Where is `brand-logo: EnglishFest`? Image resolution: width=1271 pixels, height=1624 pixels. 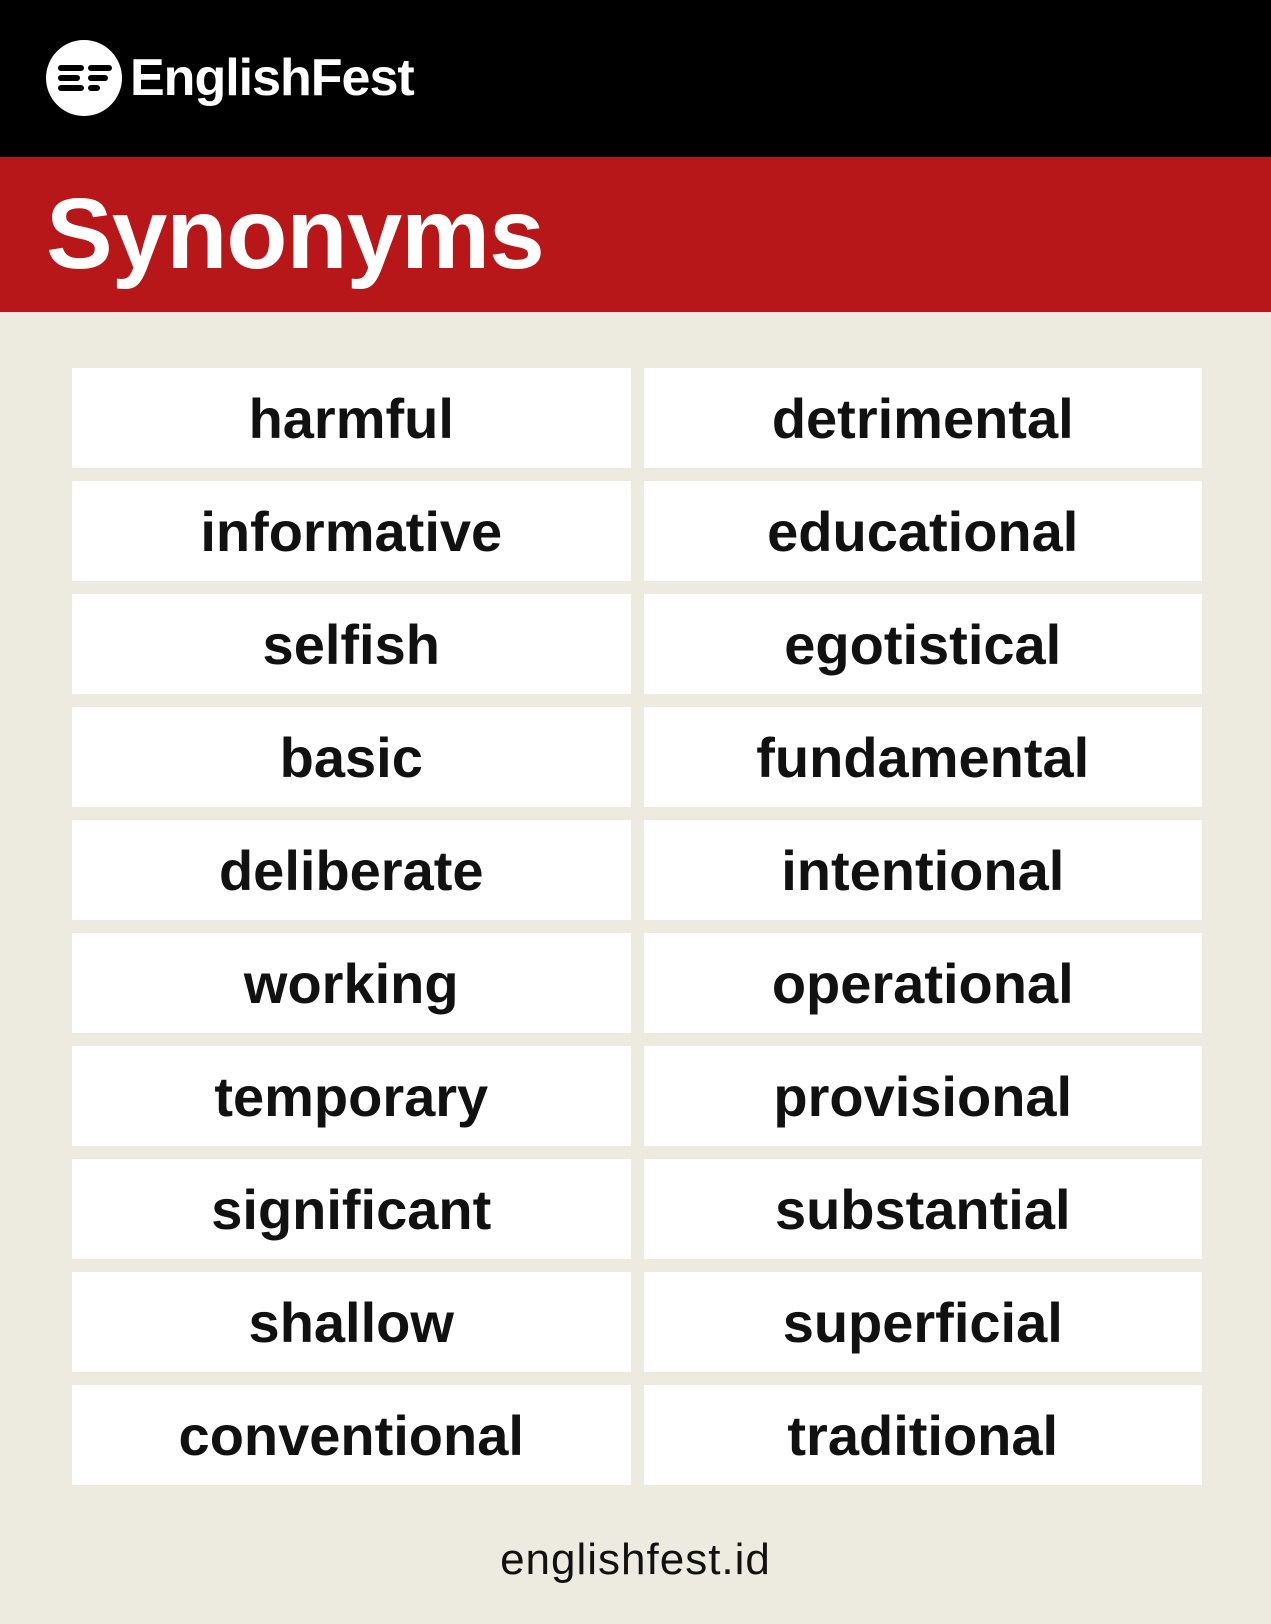 brand-logo: EnglishFest is located at coordinates (230, 78).